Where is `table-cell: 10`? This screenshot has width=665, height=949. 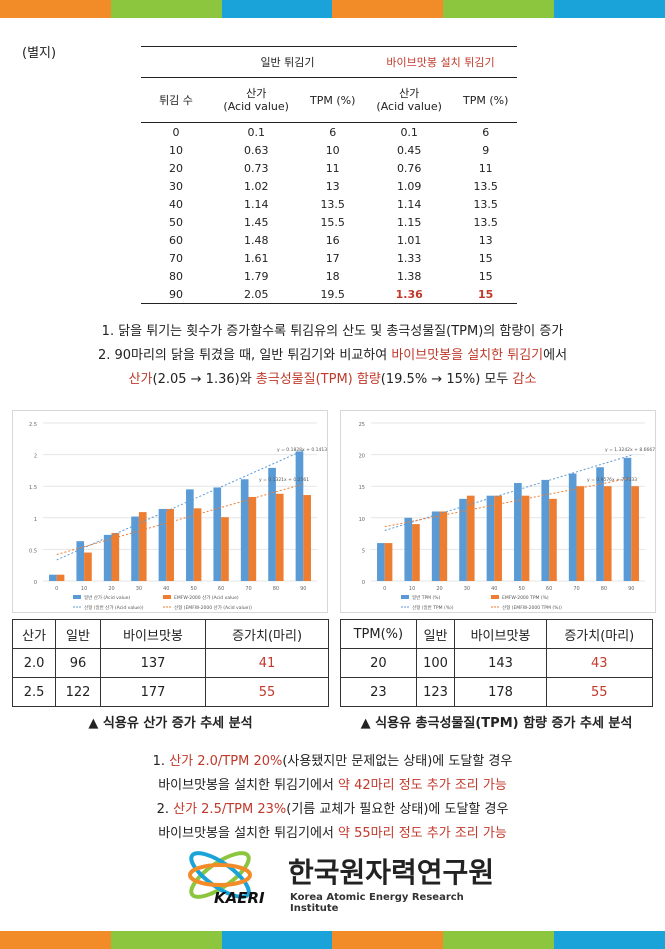 table-cell: 10 is located at coordinates (176, 150).